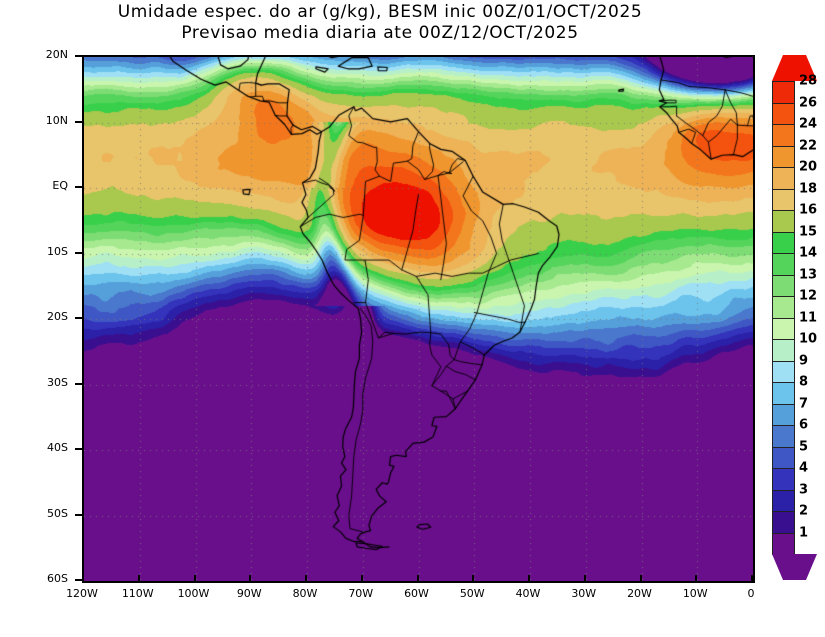 This screenshot has height=637, width=825. What do you see at coordinates (804, 468) in the screenshot?
I see `colorbar-tick-label: 4` at bounding box center [804, 468].